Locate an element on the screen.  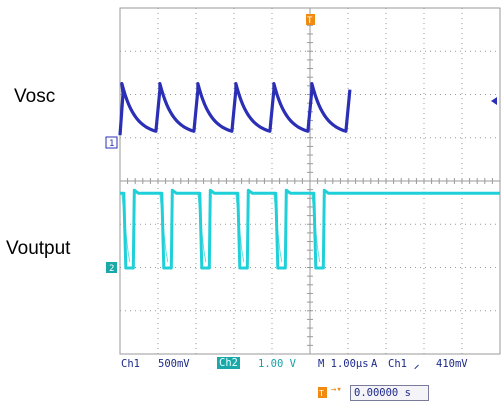
position-arrow-icon: →▾ is located at coordinates (336, 390).